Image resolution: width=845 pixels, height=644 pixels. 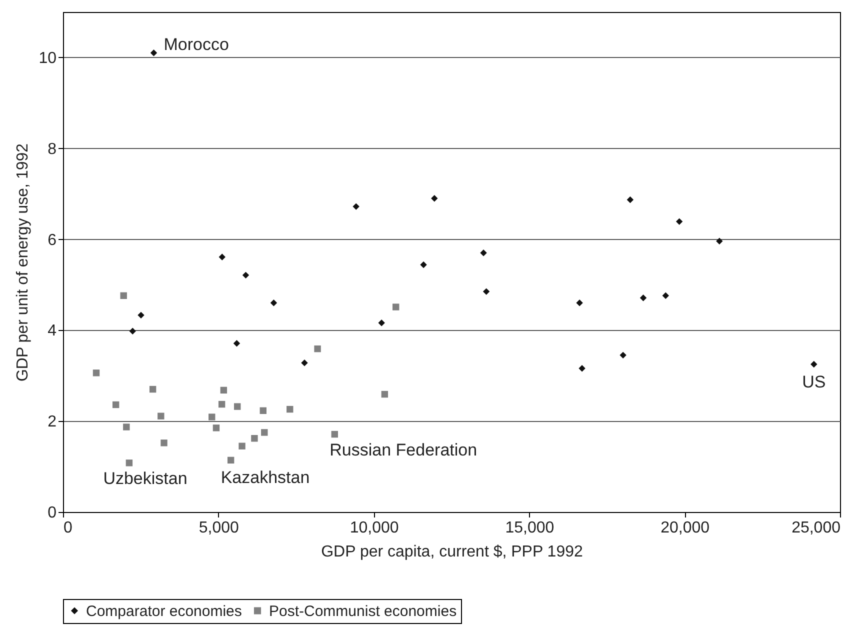 What do you see at coordinates (52, 240) in the screenshot?
I see `y-tick-label: 6` at bounding box center [52, 240].